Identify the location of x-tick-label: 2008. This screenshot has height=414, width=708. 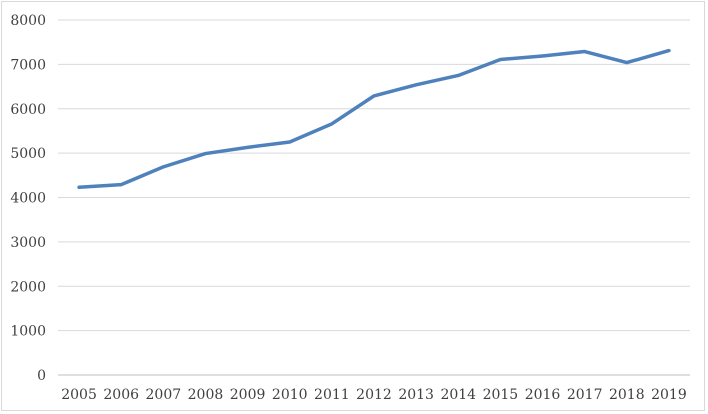
(206, 395).